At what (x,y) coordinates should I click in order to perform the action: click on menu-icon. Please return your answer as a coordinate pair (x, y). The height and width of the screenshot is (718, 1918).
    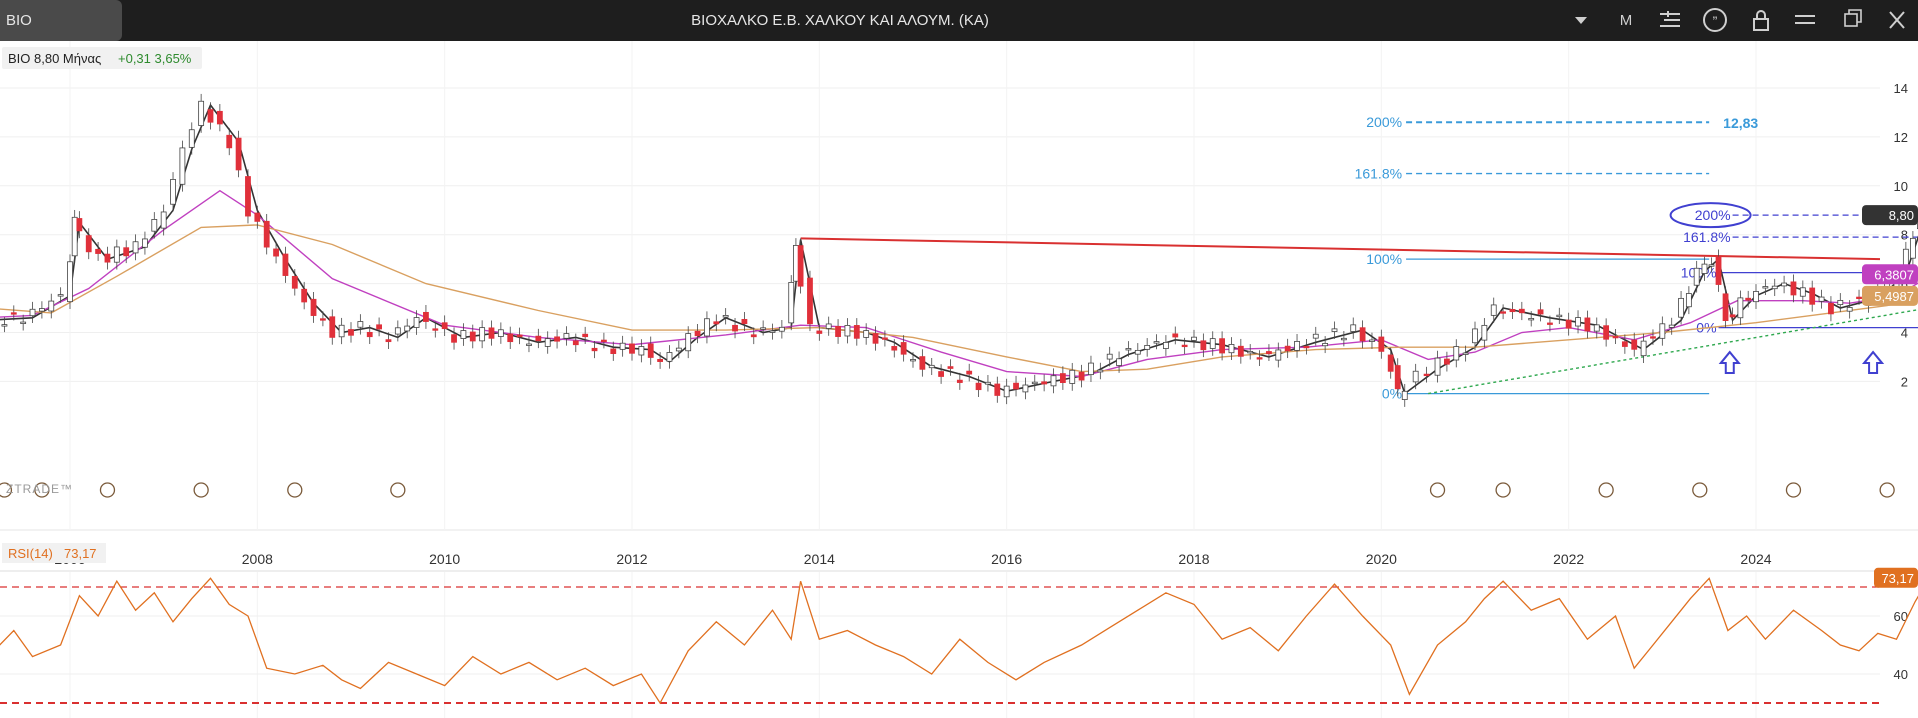
    Looking at the image, I should click on (1805, 20).